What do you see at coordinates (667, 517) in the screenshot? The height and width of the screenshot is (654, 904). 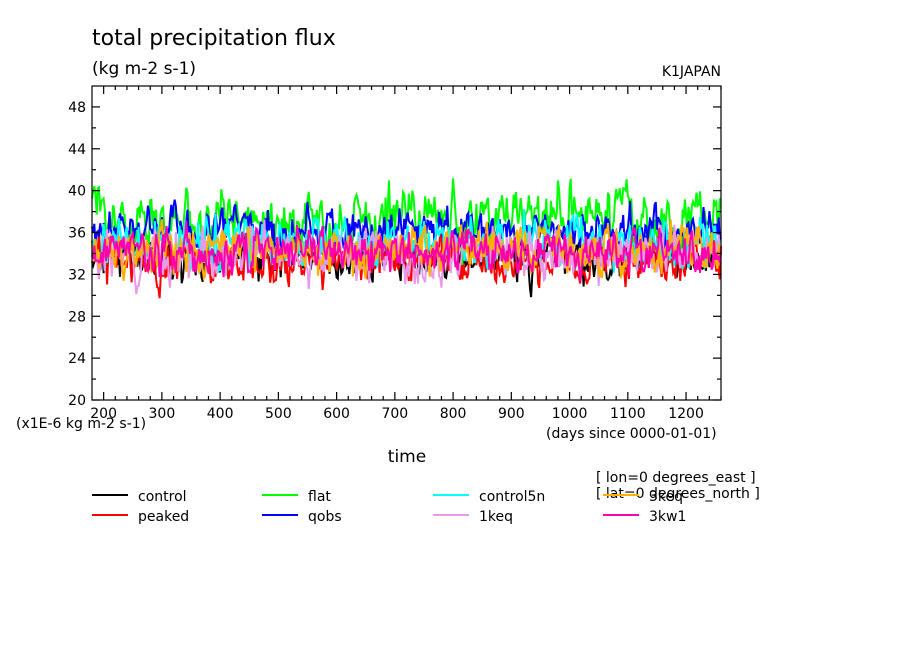 I see `legend-label-3kw1: 3kw1` at bounding box center [667, 517].